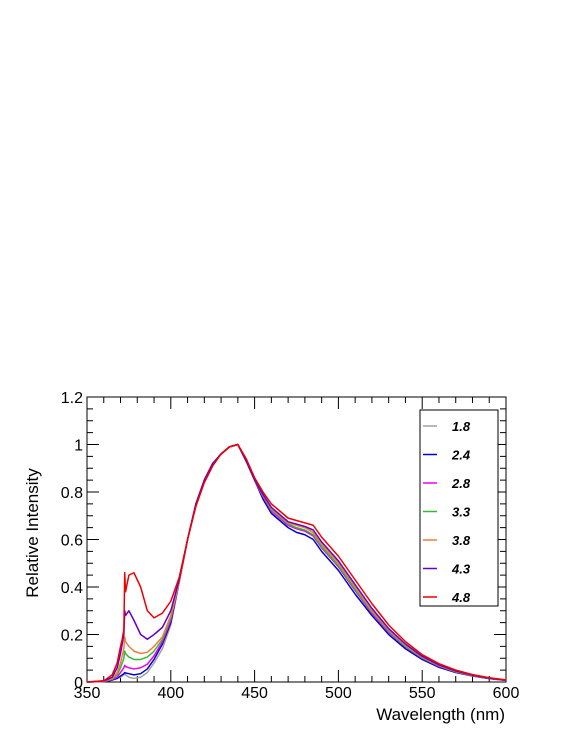 The height and width of the screenshot is (752, 581). I want to click on x-axis-title: Wavelength (nm), so click(440, 714).